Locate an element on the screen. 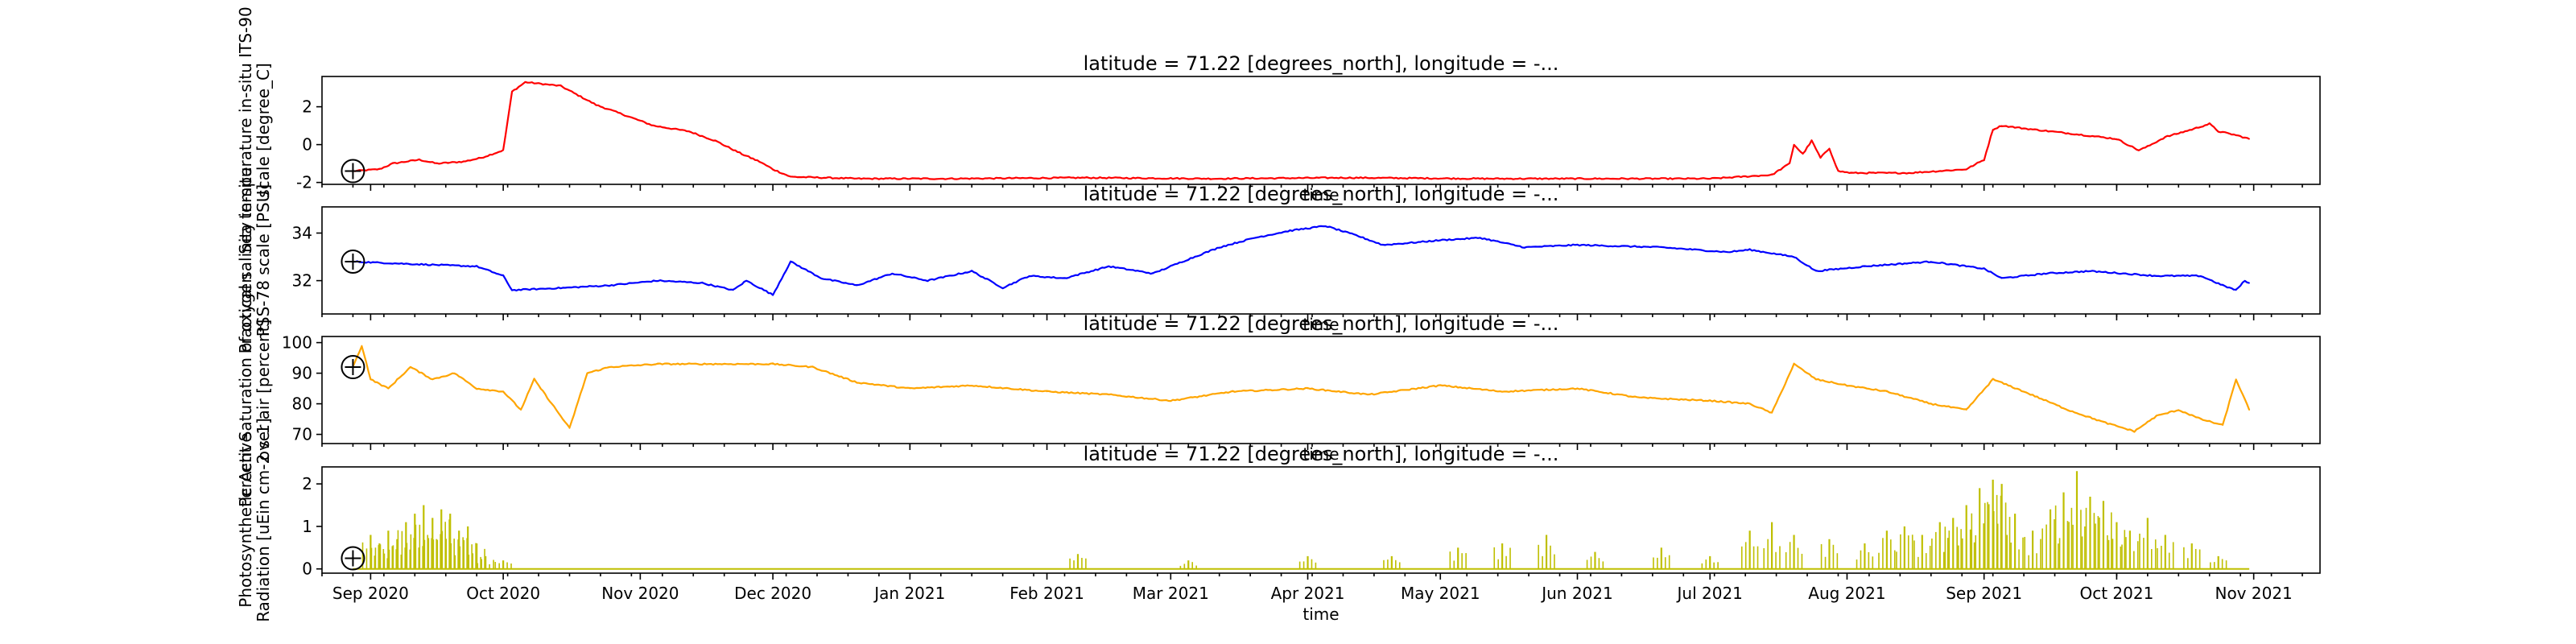 The width and height of the screenshot is (2576, 644). x-tick-label: Nov 2020 is located at coordinates (640, 593).